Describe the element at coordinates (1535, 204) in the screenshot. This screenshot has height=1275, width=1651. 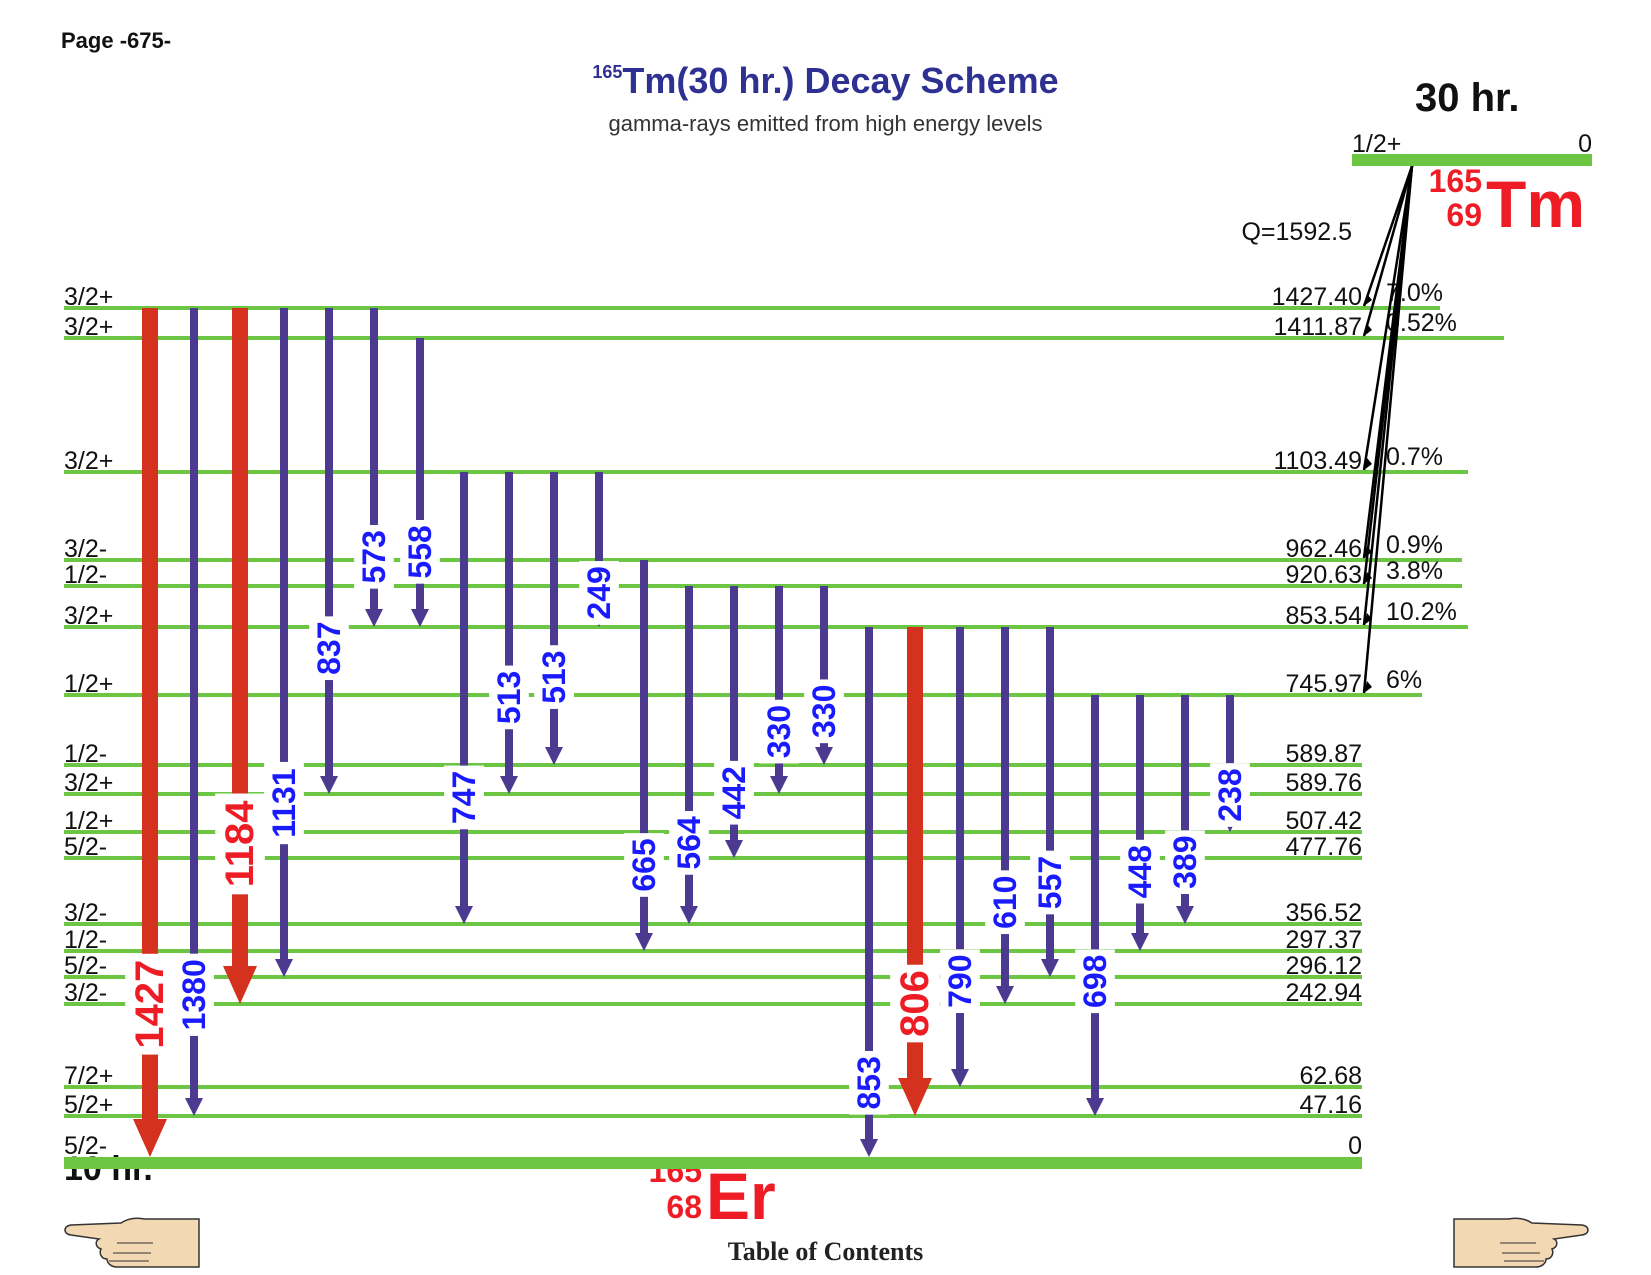
I see `parent-symbol: Tm` at that location.